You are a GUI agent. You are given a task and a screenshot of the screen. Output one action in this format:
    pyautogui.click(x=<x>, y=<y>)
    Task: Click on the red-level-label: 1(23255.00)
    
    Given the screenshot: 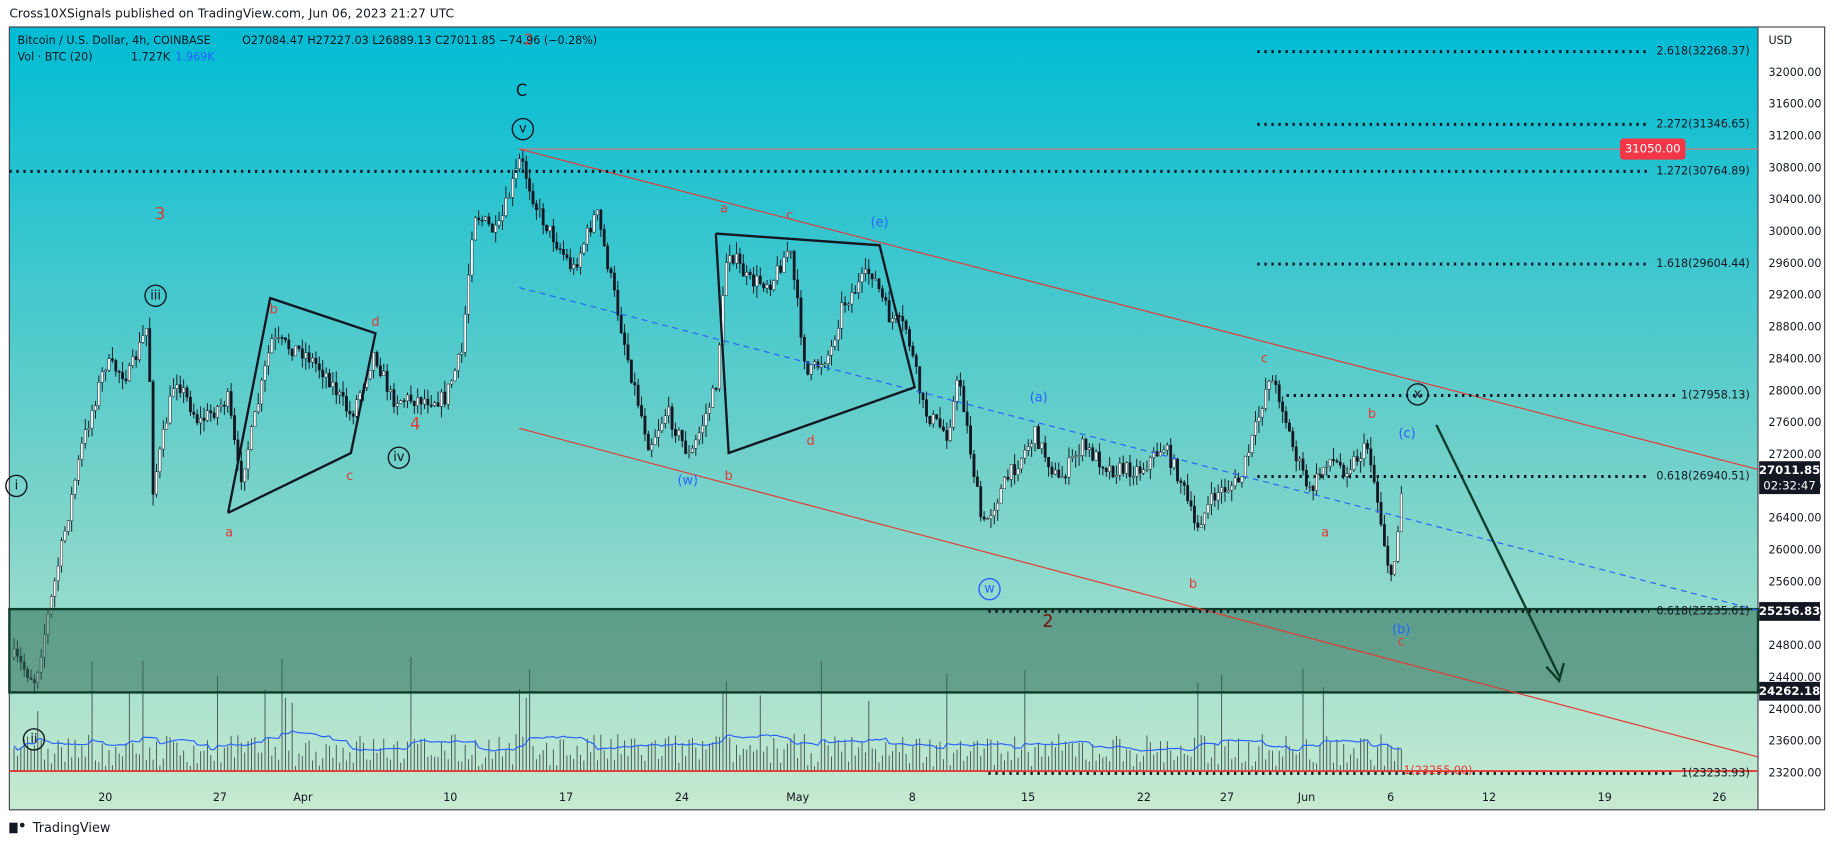 What is the action you would take?
    pyautogui.click(x=1438, y=770)
    